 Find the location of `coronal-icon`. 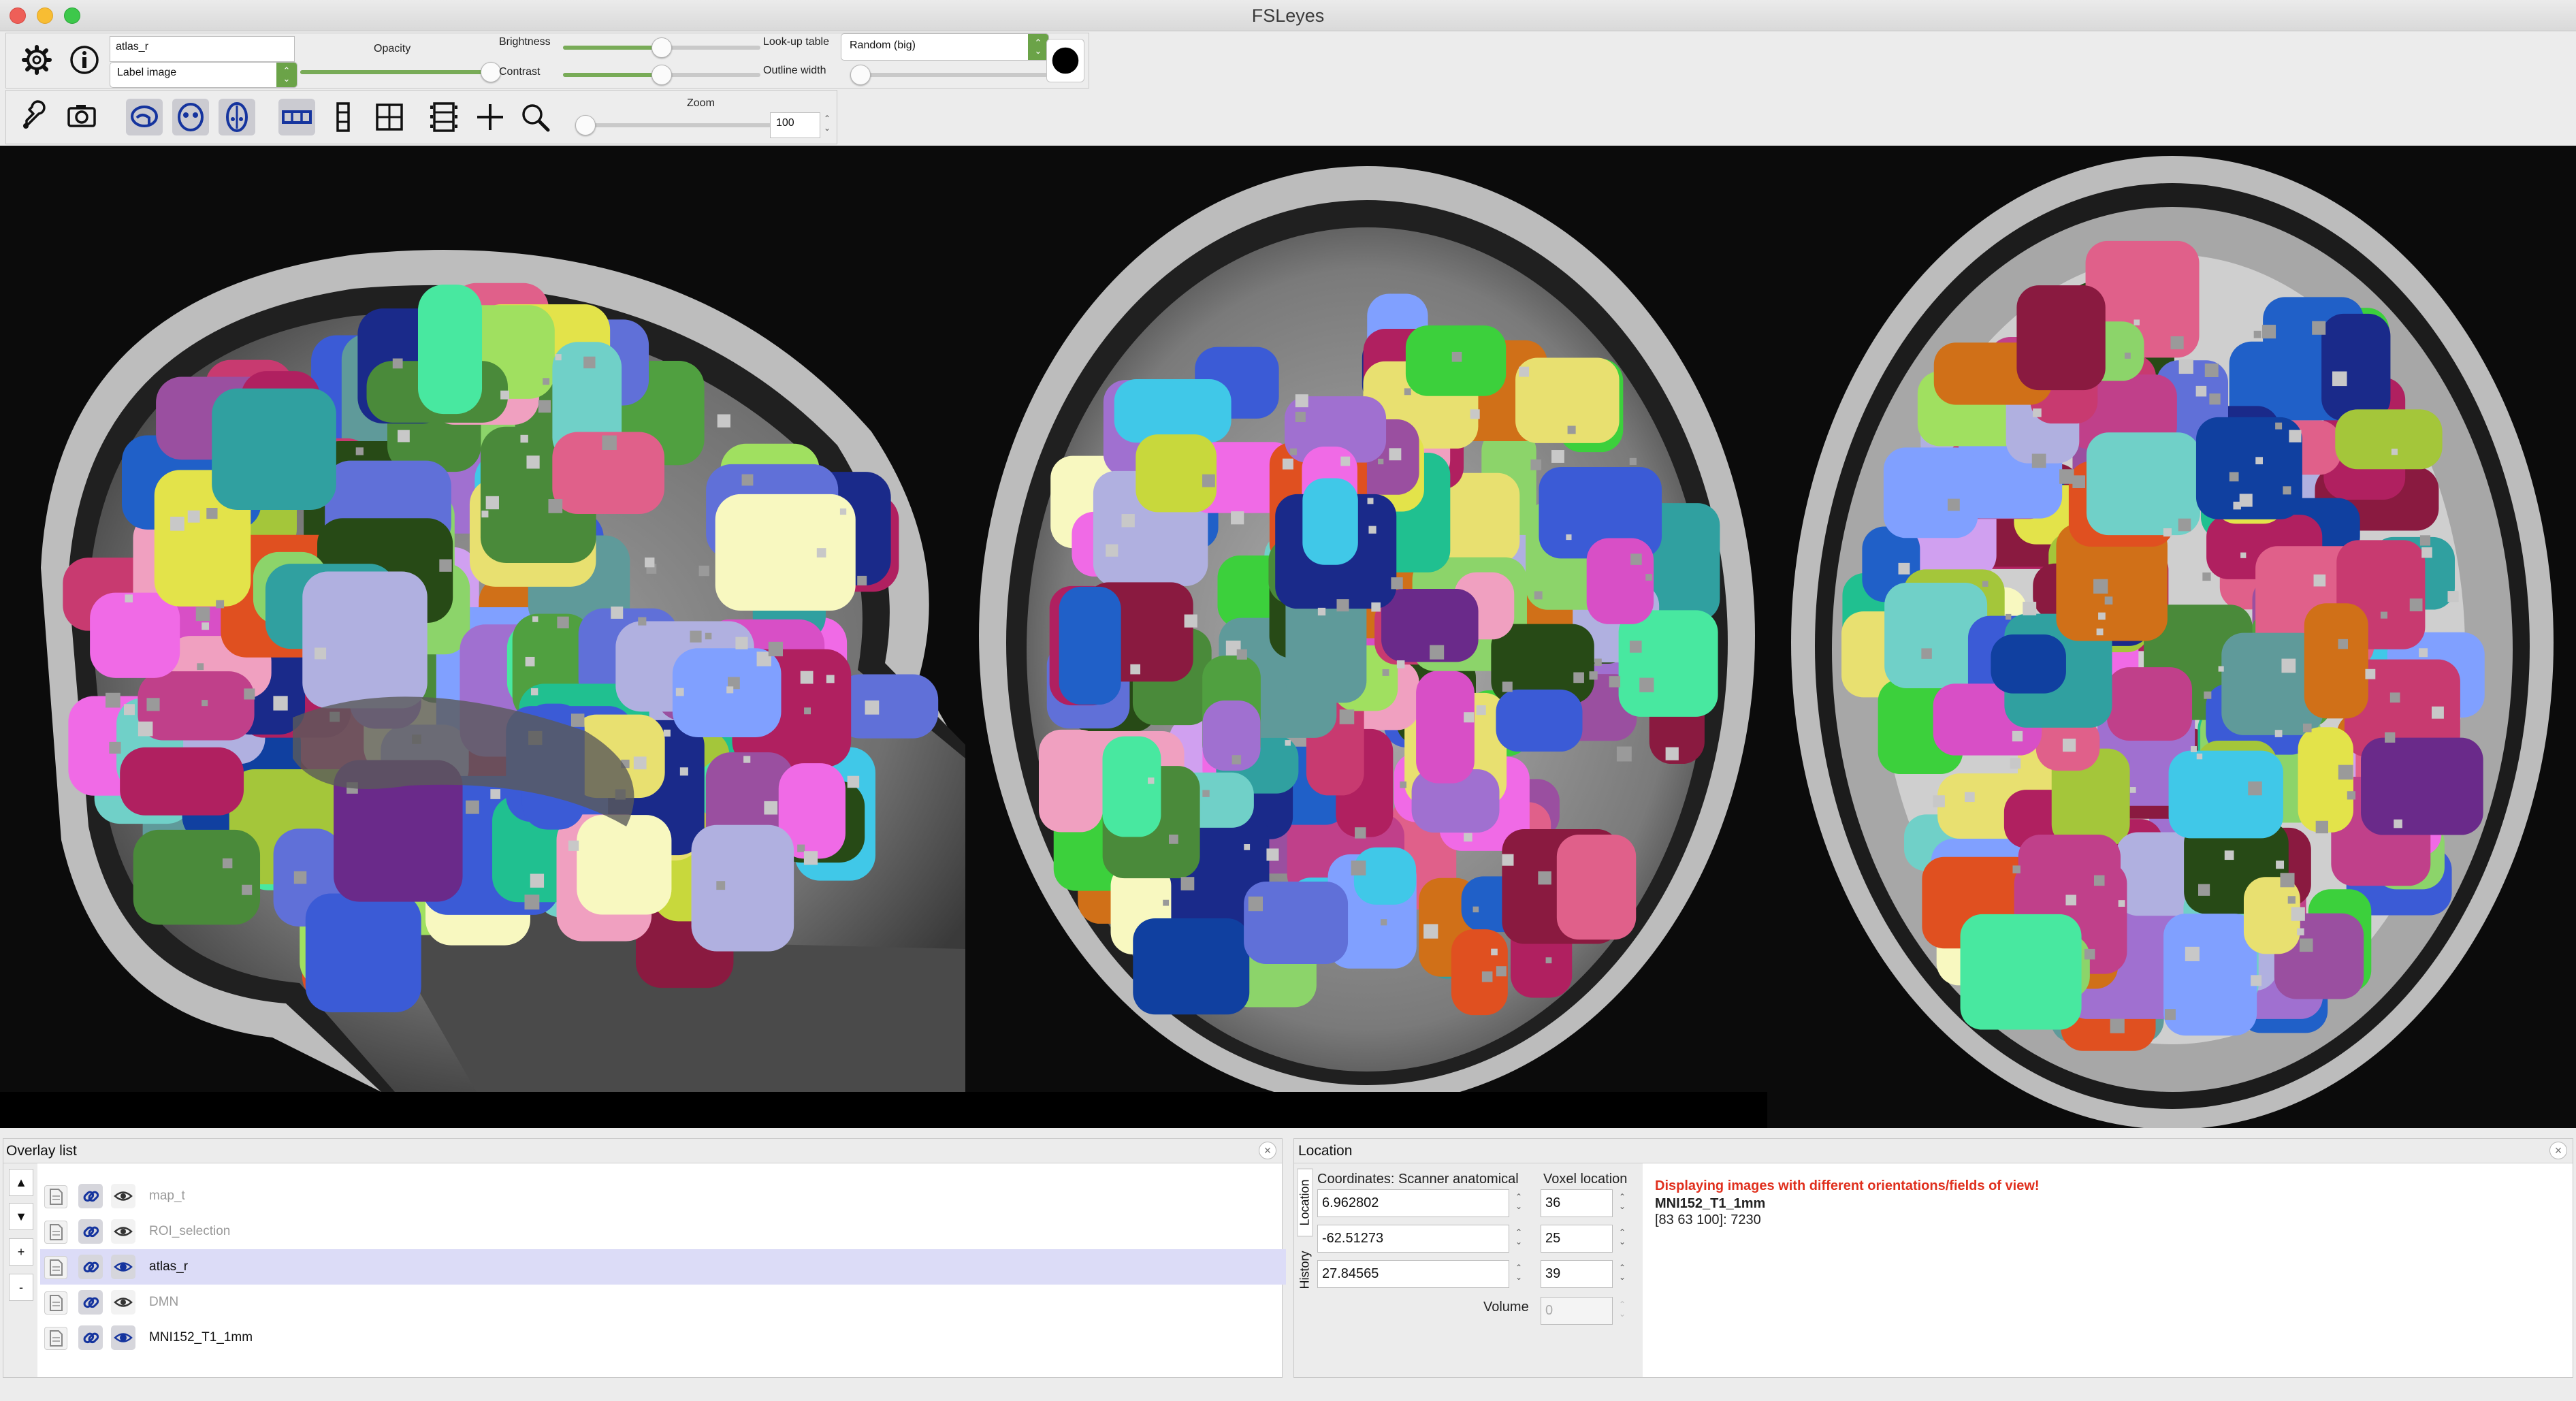

coronal-icon is located at coordinates (191, 117).